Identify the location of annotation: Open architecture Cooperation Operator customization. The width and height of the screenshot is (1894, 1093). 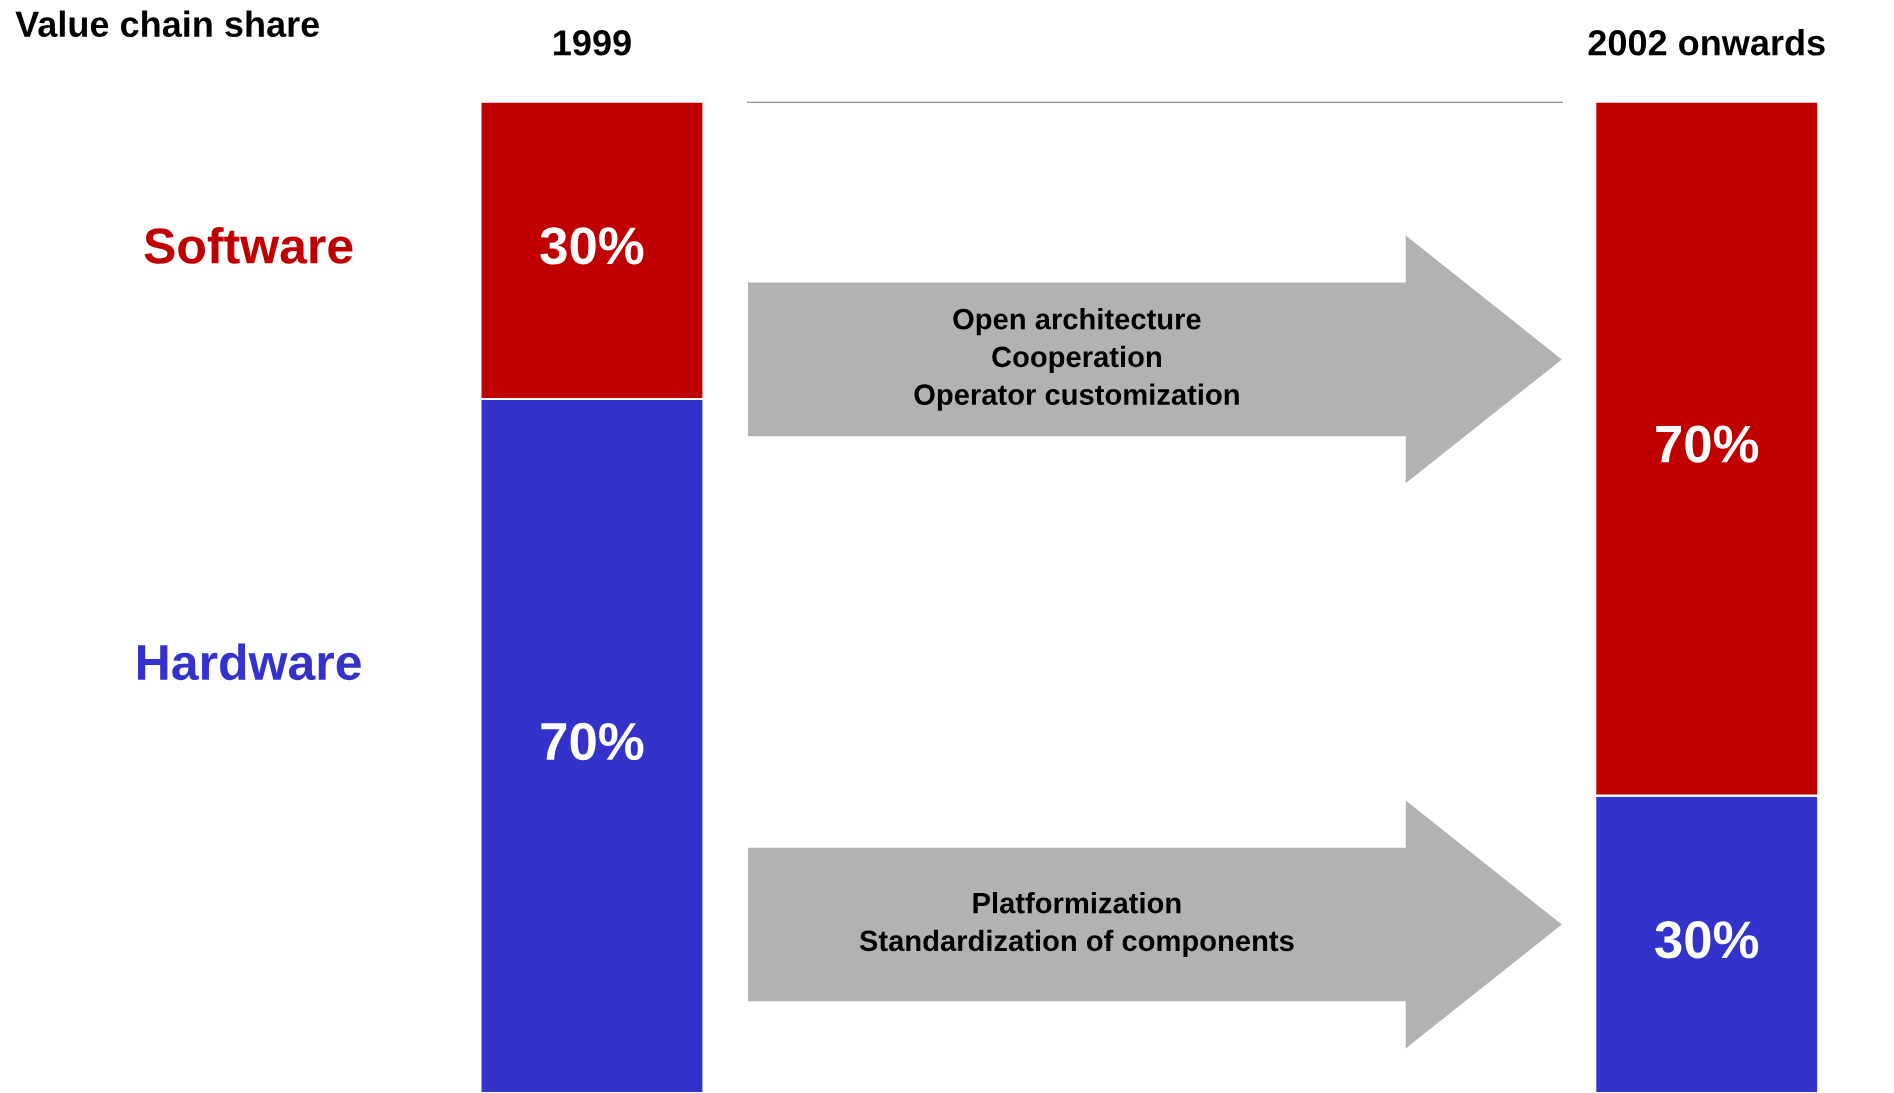
(1076, 359).